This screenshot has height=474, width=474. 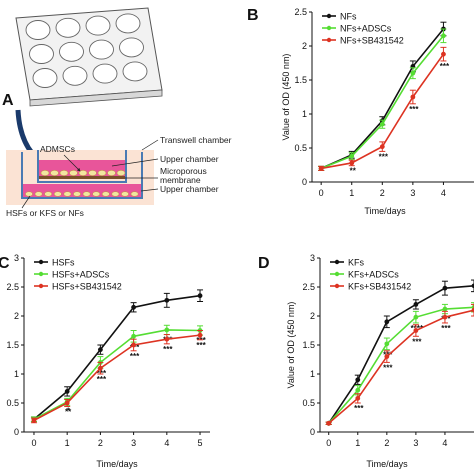 I want to click on legend-entry: HSFs, so click(x=63, y=263).